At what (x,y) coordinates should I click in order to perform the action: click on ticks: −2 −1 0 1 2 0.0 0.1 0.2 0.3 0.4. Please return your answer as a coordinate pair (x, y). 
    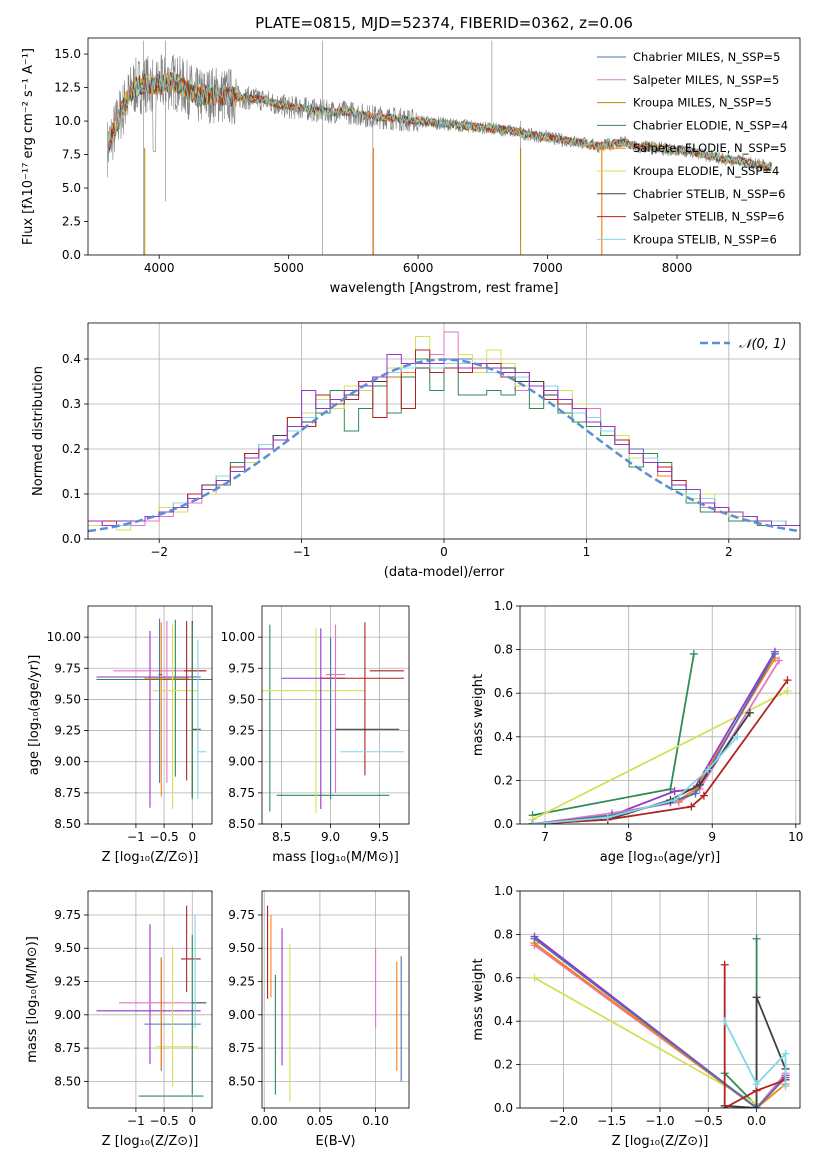
    Looking at the image, I should click on (397, 455).